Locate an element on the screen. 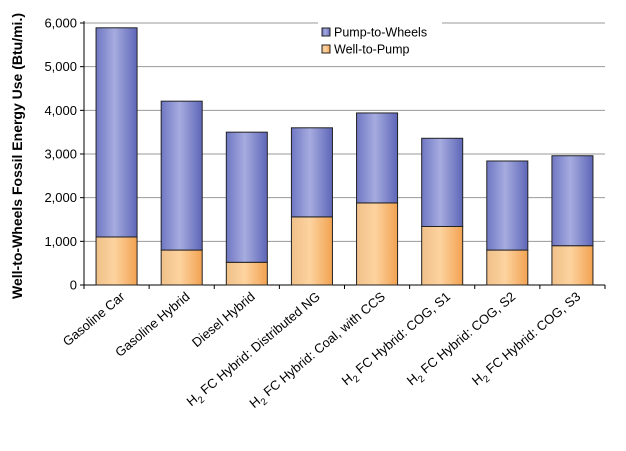  x-tick-label: Diesel Hybrid is located at coordinates (223, 319).